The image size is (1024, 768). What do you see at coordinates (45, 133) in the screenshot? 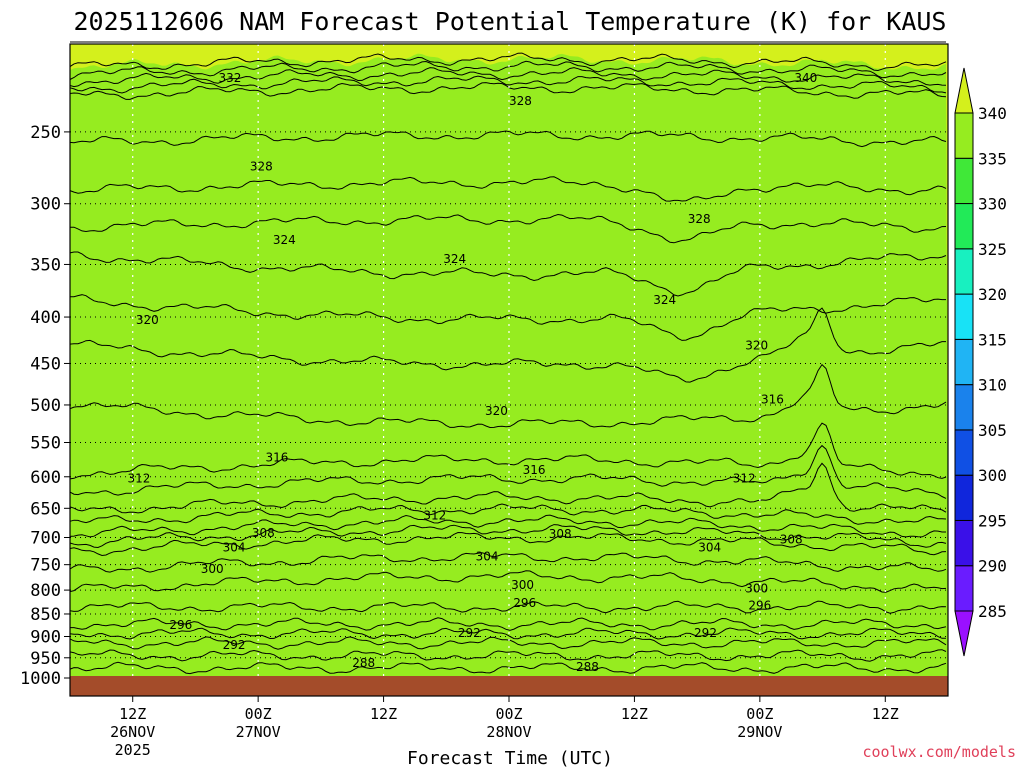
I see `y-tick-label: 250` at bounding box center [45, 133].